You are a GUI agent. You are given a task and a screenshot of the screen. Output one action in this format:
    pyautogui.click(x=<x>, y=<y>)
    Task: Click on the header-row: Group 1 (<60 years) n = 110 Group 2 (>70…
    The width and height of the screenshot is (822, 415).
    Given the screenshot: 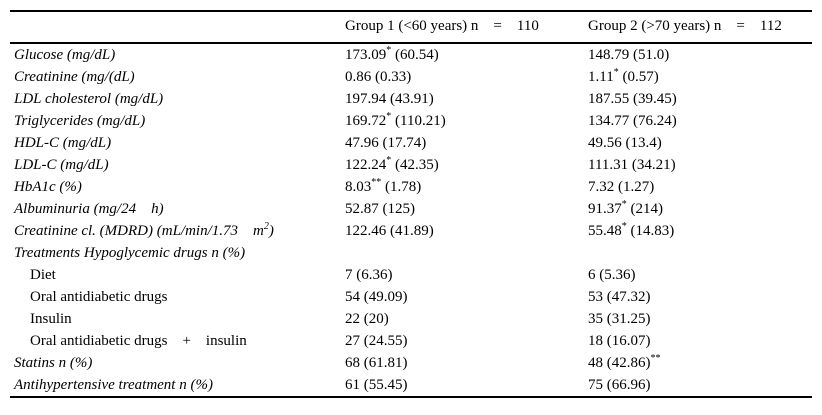 What is the action you would take?
    pyautogui.click(x=411, y=27)
    